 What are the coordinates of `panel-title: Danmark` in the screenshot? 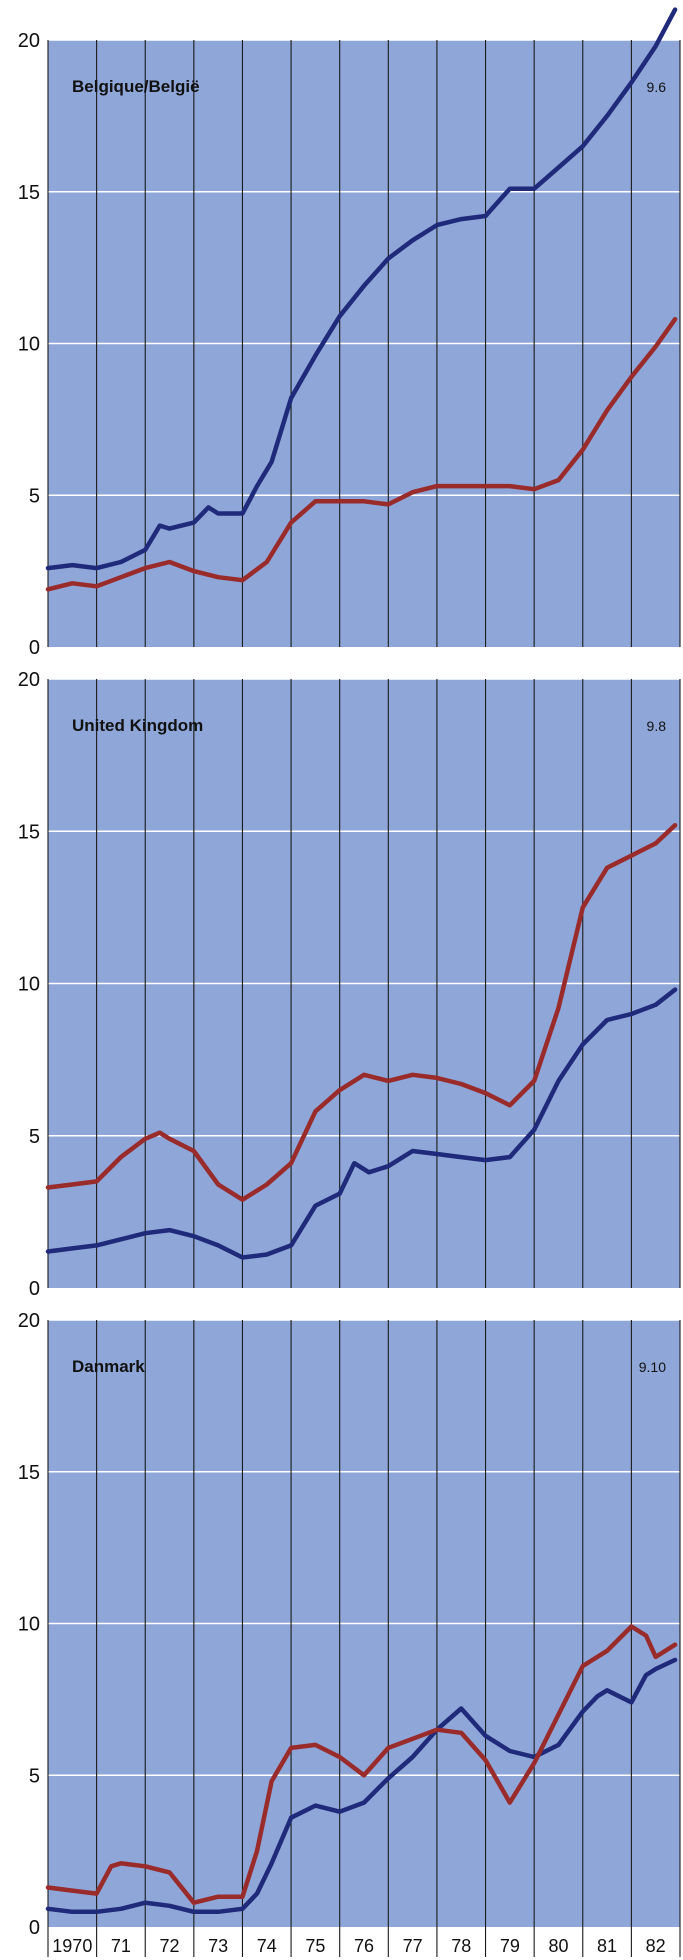 It's located at (108, 1366).